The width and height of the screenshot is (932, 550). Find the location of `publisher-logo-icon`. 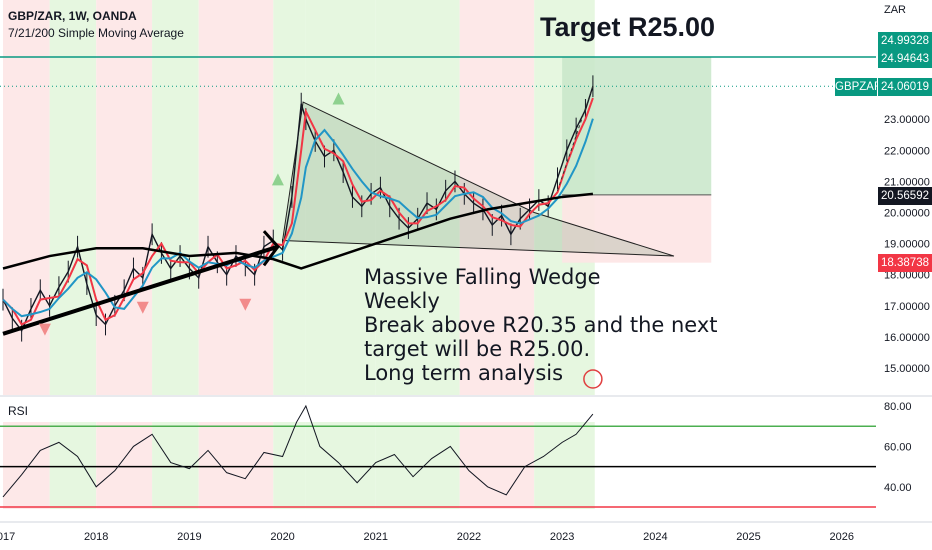

publisher-logo-icon is located at coordinates (593, 379).